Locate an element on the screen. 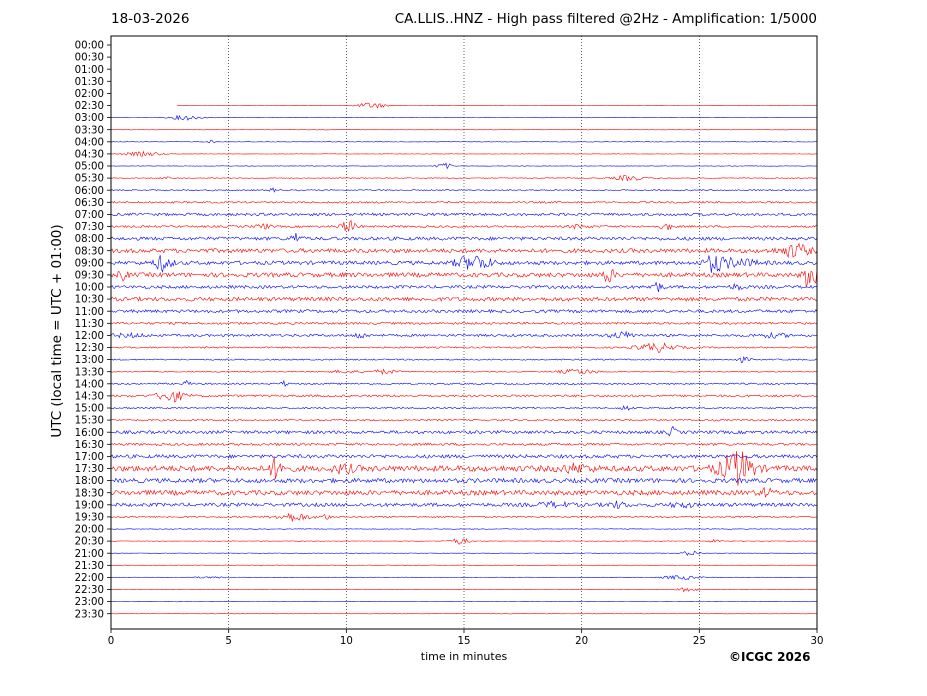 Image resolution: width=927 pixels, height=696 pixels. y-tick-label: 17:30 is located at coordinates (89, 469).